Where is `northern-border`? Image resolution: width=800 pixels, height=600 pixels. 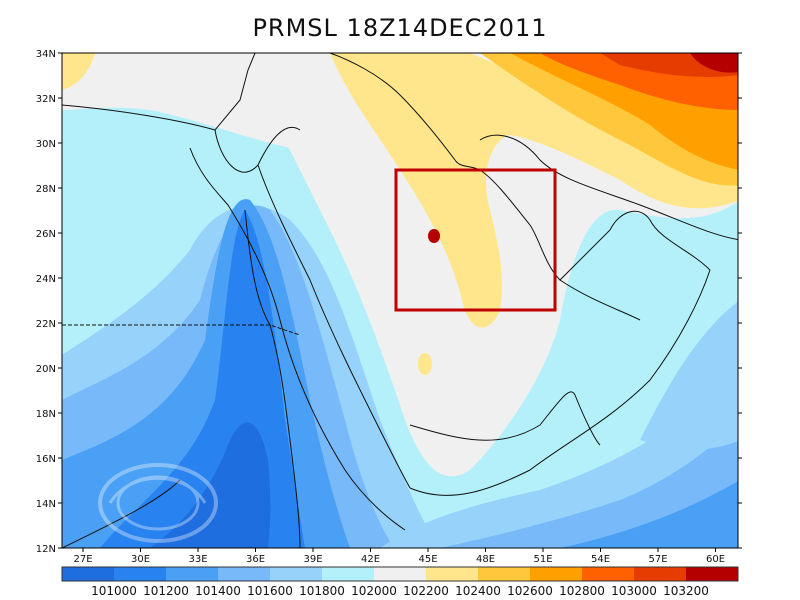
northern-border is located at coordinates (392, 107).